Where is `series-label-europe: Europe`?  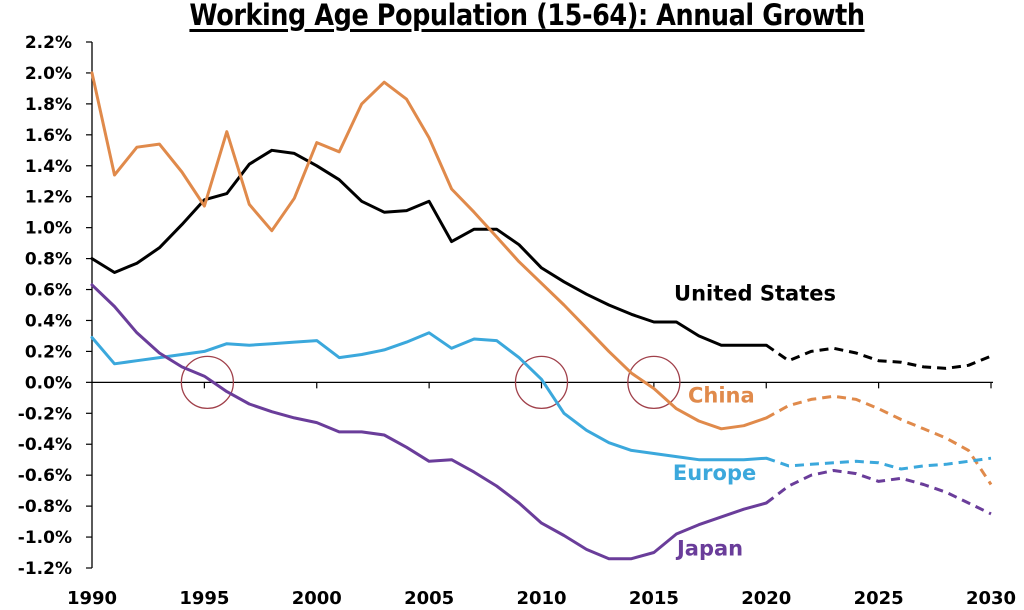 series-label-europe: Europe is located at coordinates (714, 473).